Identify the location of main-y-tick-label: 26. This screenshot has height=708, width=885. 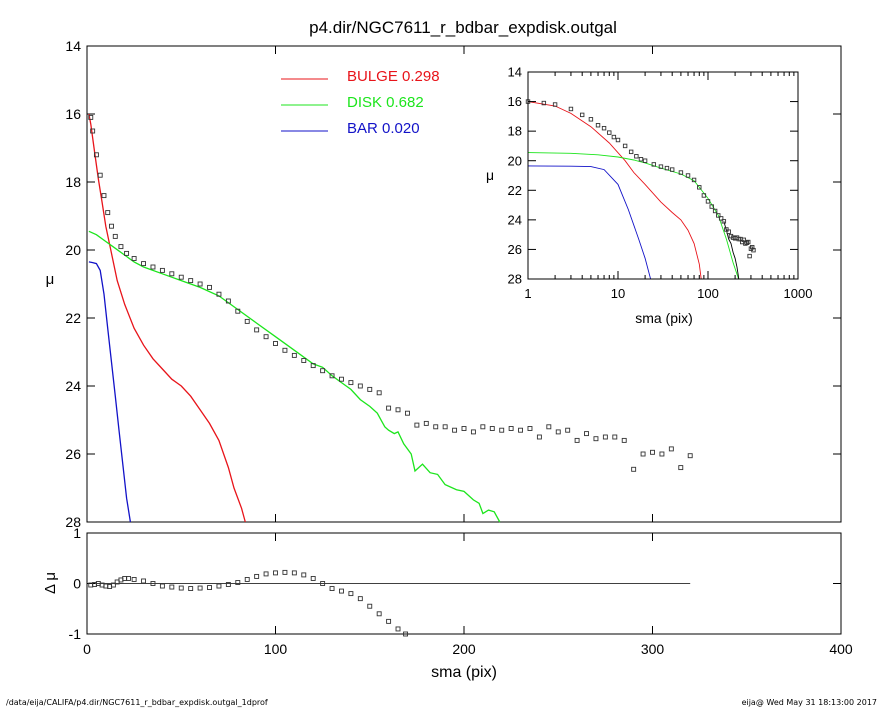
(73, 454).